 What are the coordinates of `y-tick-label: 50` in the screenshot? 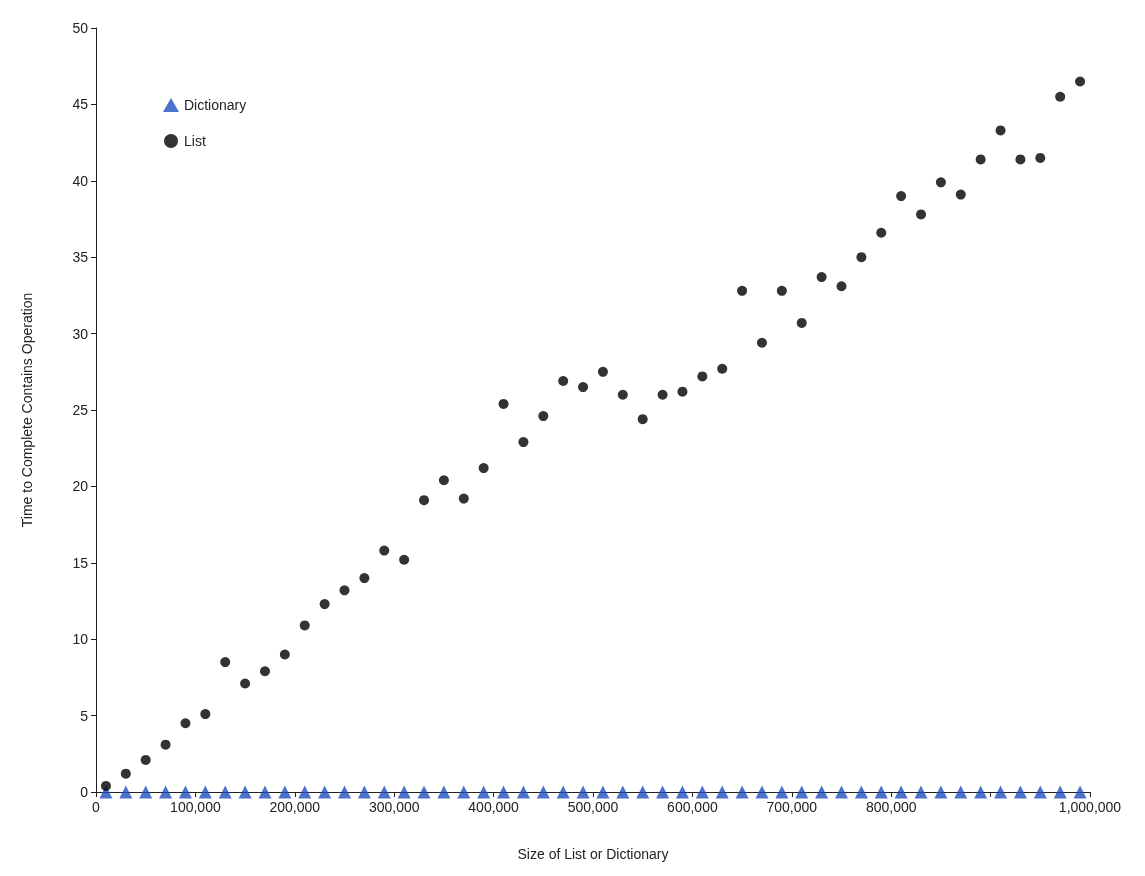 It's located at (80, 28).